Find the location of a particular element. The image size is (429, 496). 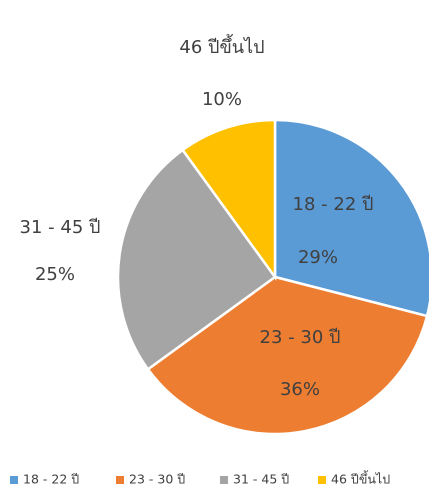

slice-value-label: 10% is located at coordinates (222, 99).